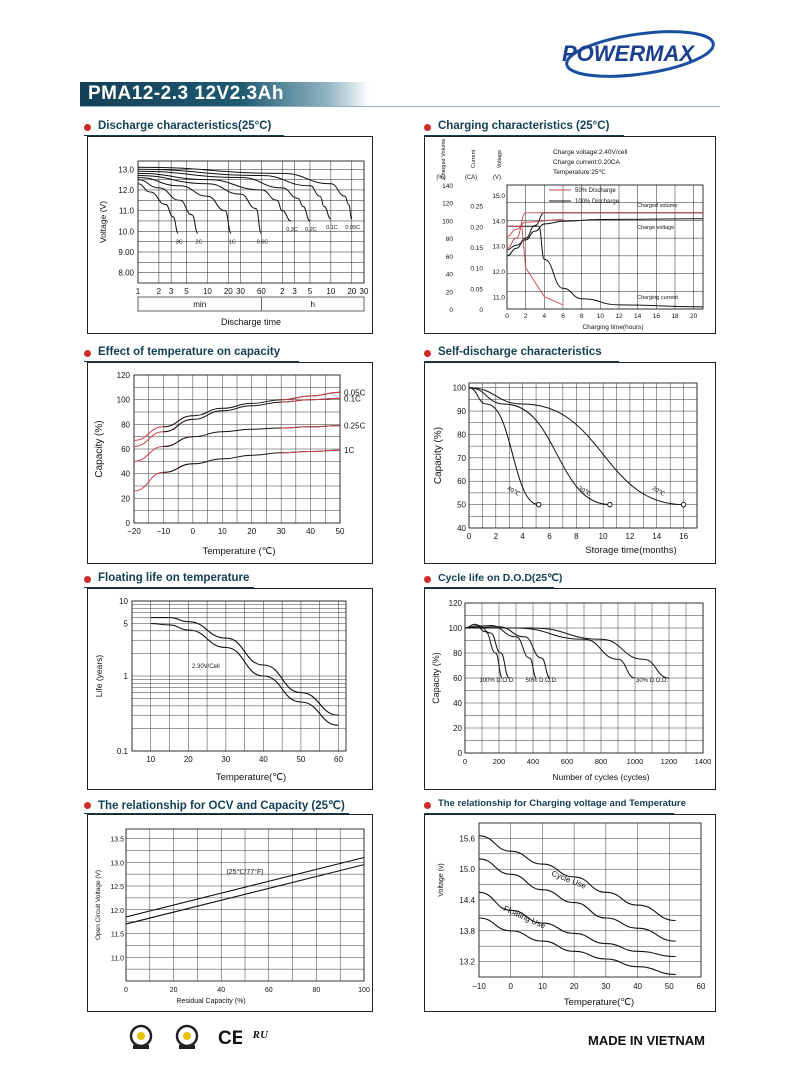 The height and width of the screenshot is (1091, 800). I want to click on x-axis-label: Temperature(℃), so click(599, 1002).